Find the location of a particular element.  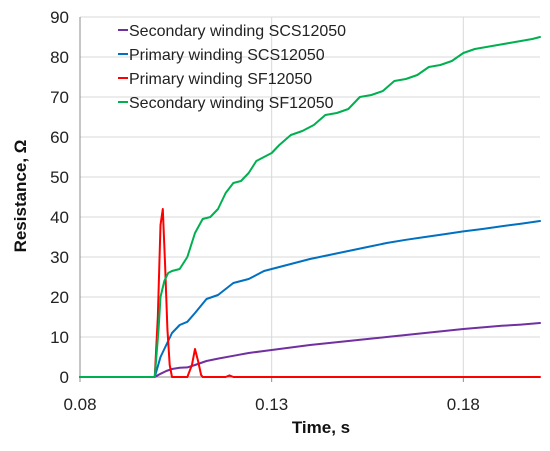

y-tick-label: 40 is located at coordinates (59, 217).